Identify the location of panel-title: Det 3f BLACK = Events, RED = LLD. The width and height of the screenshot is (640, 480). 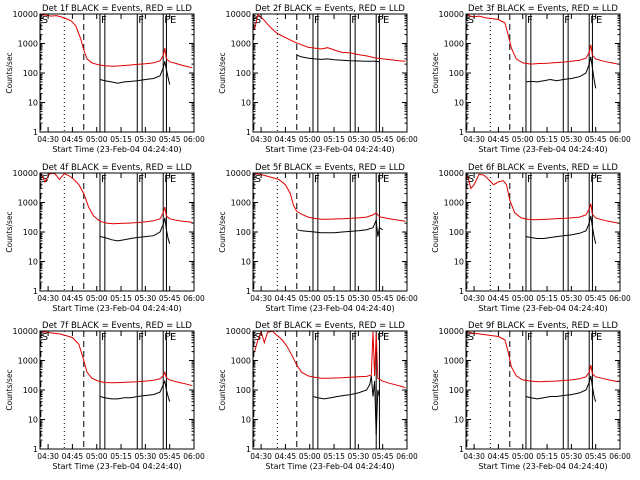
(543, 9).